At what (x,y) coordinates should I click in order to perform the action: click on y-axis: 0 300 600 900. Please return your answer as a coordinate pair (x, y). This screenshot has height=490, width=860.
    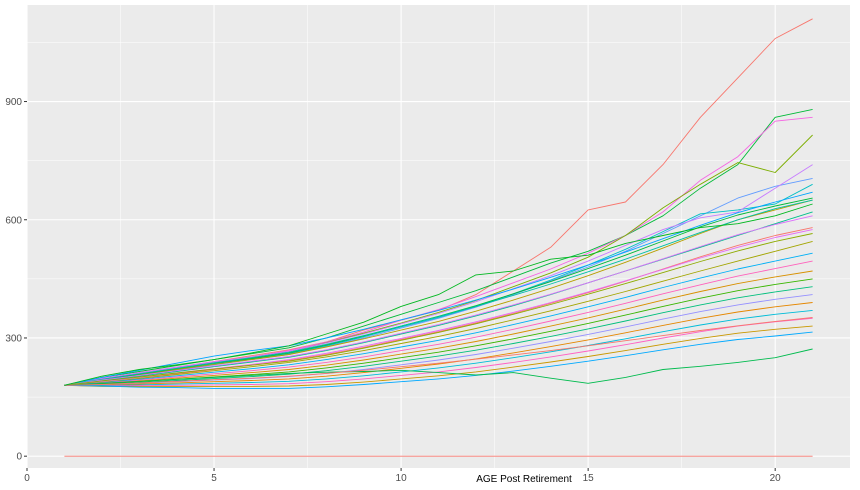
    Looking at the image, I should click on (16, 280).